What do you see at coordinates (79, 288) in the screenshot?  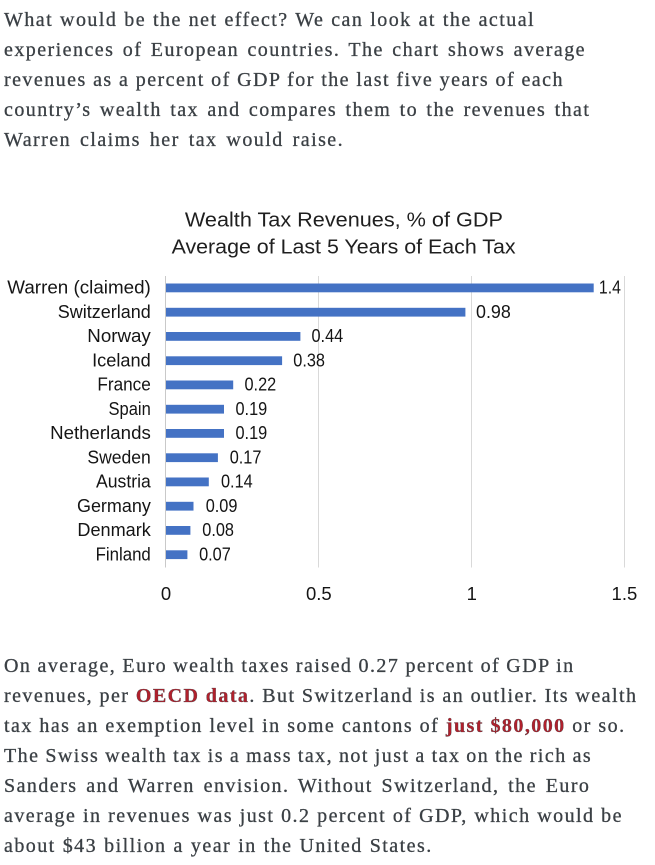 I see `svg-text: Warren (claimed)` at bounding box center [79, 288].